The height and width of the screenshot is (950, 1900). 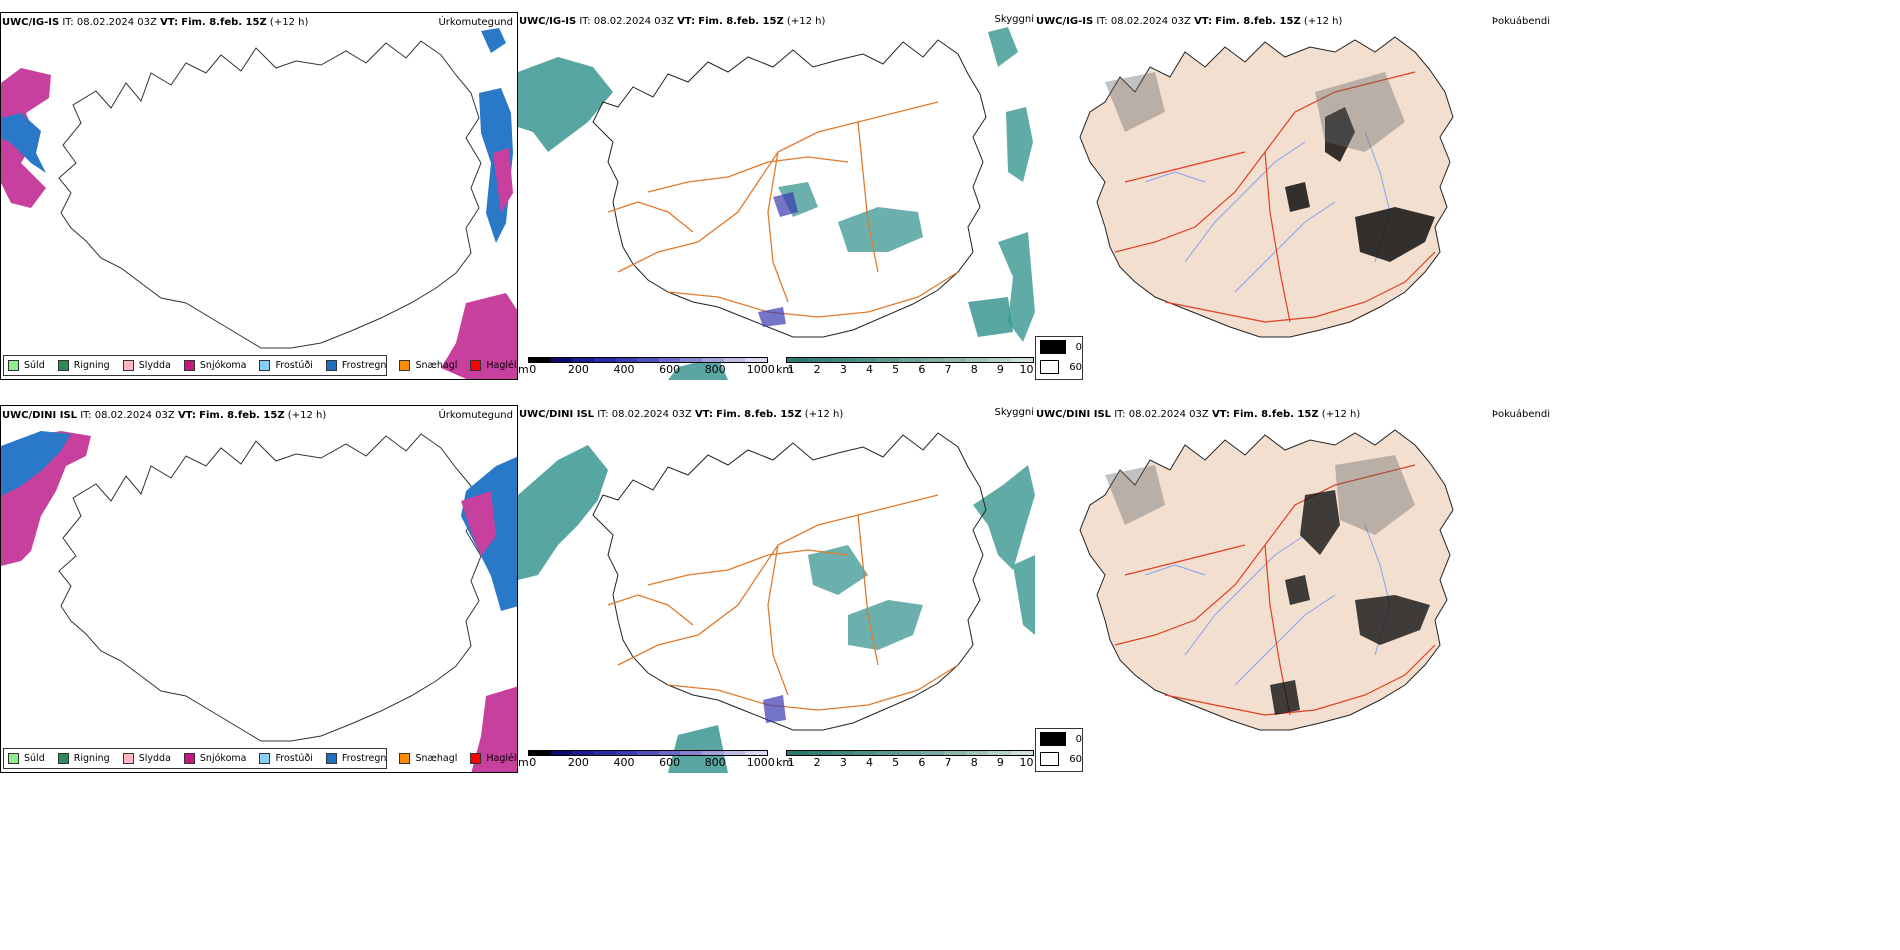 What do you see at coordinates (715, 369) in the screenshot?
I see `colorbar-tick-label: 800` at bounding box center [715, 369].